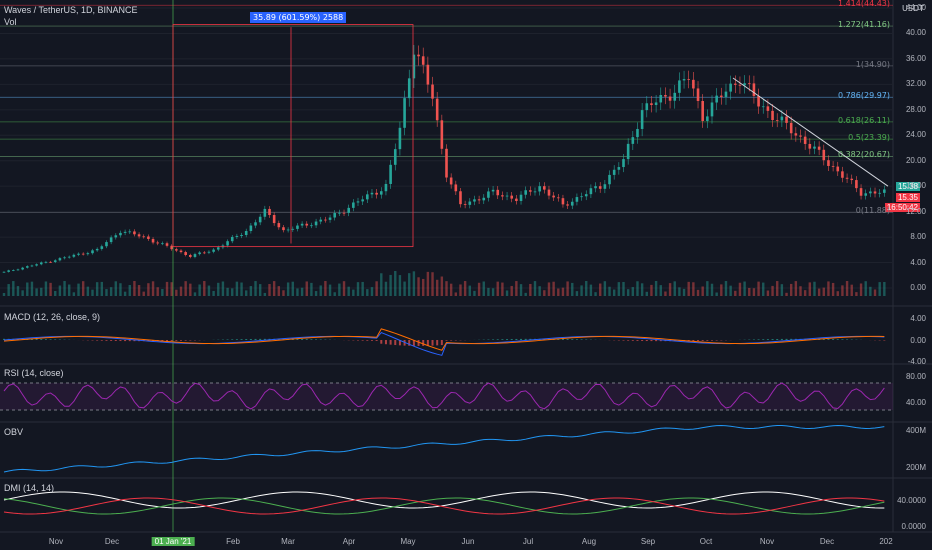 This screenshot has height=550, width=932. I want to click on x-axis-label: Dec, so click(827, 541).